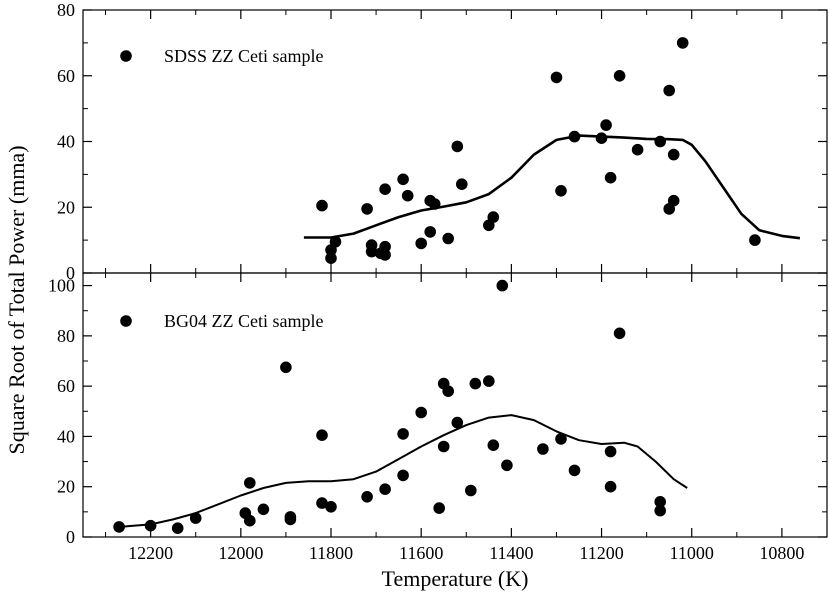 The image size is (830, 593). I want to click on bg04-y-tick-label: 100, so click(61, 286).